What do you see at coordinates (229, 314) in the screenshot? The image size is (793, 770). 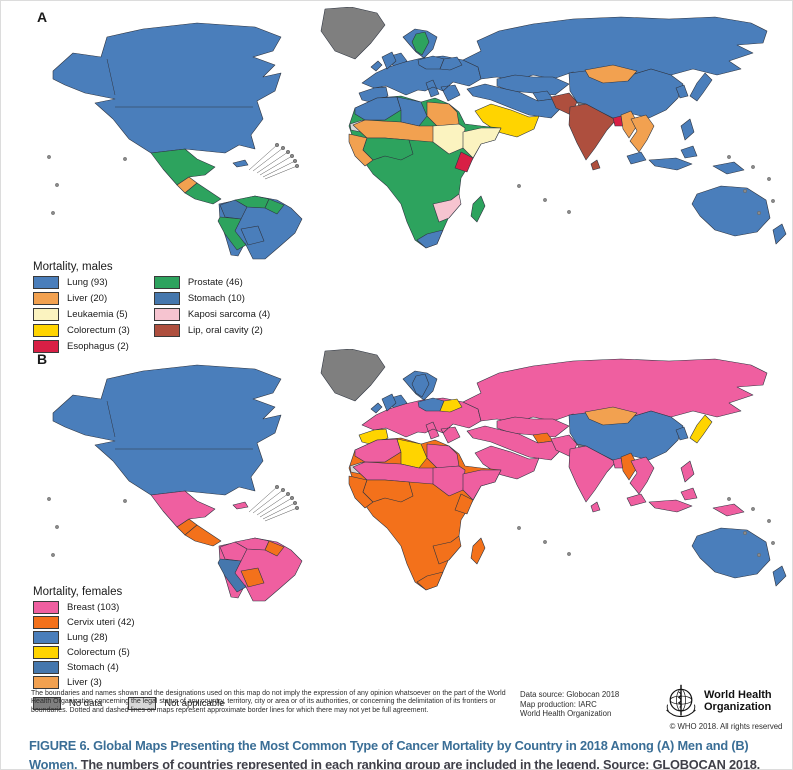 I see `legend-label: Kaposi sarcoma (4)` at bounding box center [229, 314].